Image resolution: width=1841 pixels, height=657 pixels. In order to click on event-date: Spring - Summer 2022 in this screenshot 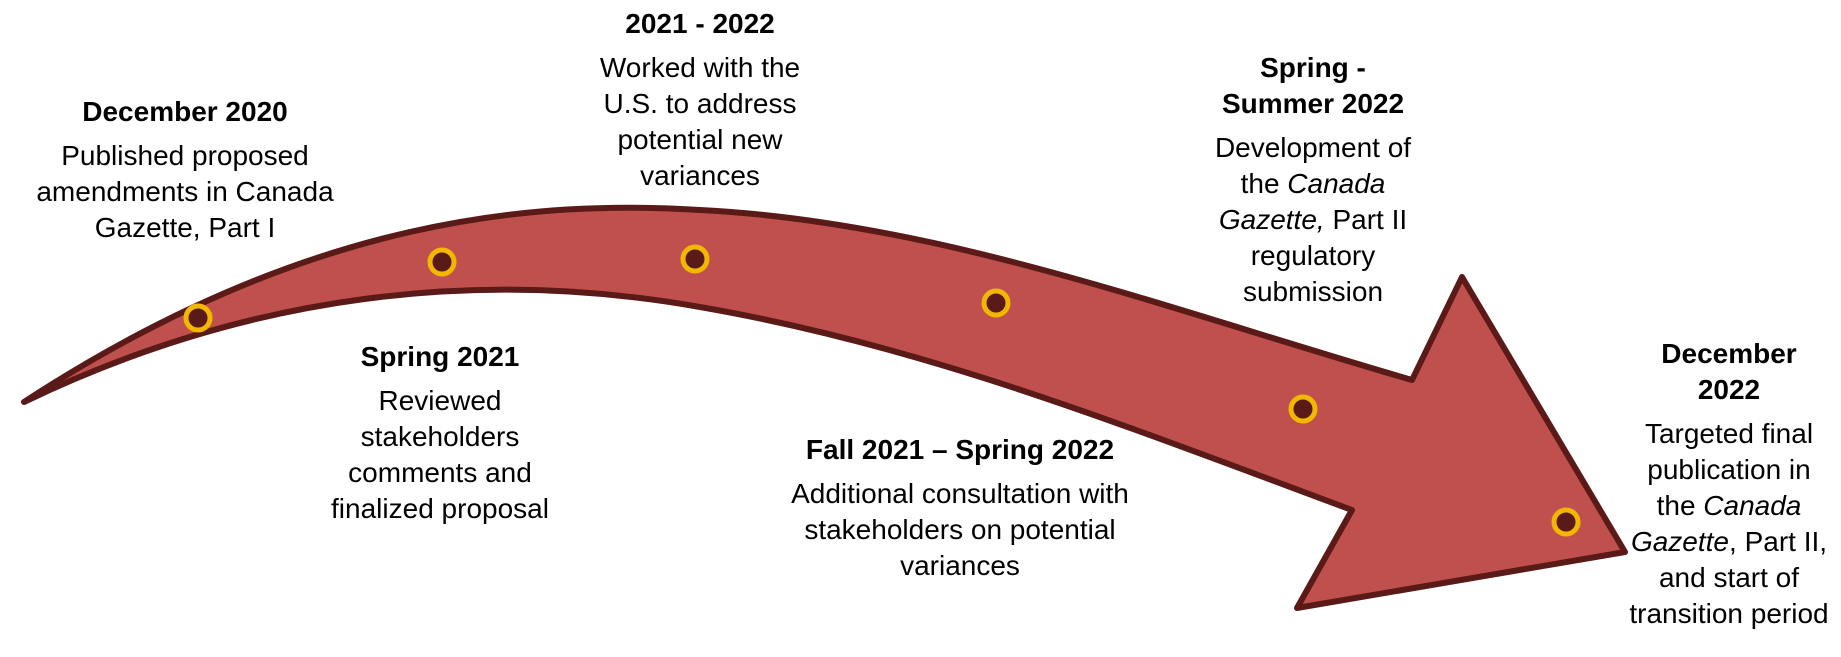, I will do `click(1313, 85)`.